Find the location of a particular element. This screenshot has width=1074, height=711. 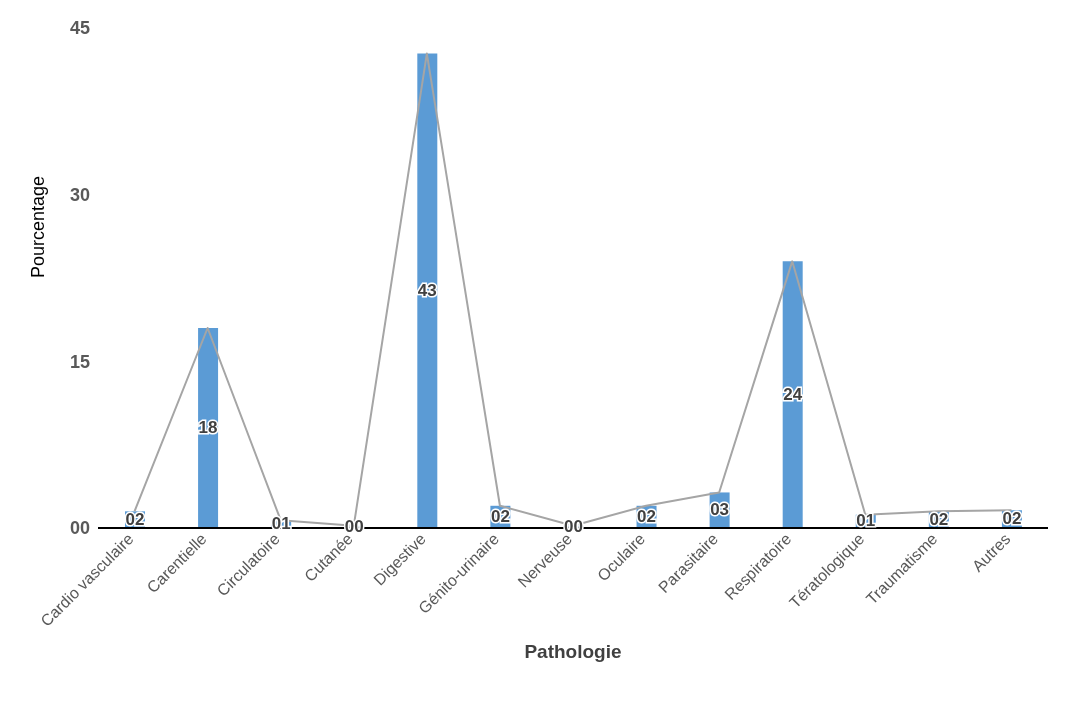

data-label: 01 is located at coordinates (866, 521).